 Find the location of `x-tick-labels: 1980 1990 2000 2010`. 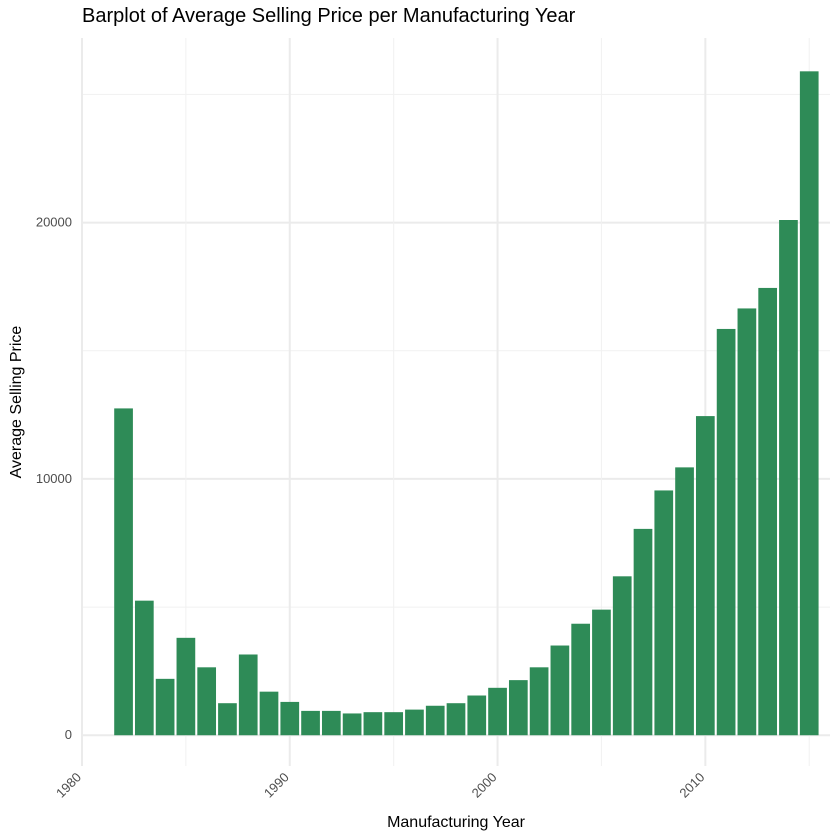

x-tick-labels: 1980 1990 2000 2010 is located at coordinates (380, 785).